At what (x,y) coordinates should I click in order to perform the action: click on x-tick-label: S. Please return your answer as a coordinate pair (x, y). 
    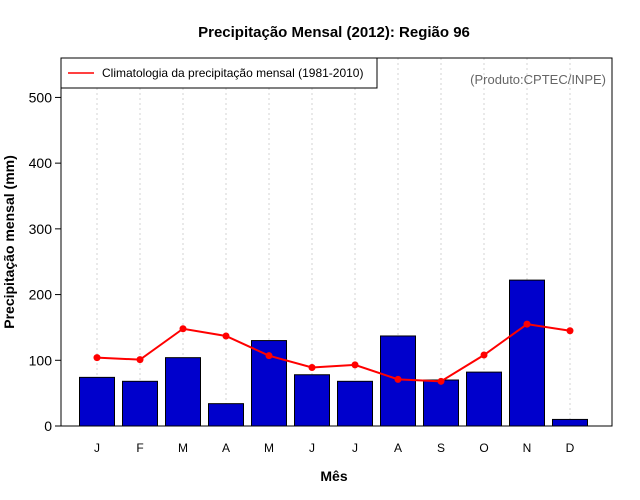
    Looking at the image, I should click on (441, 448).